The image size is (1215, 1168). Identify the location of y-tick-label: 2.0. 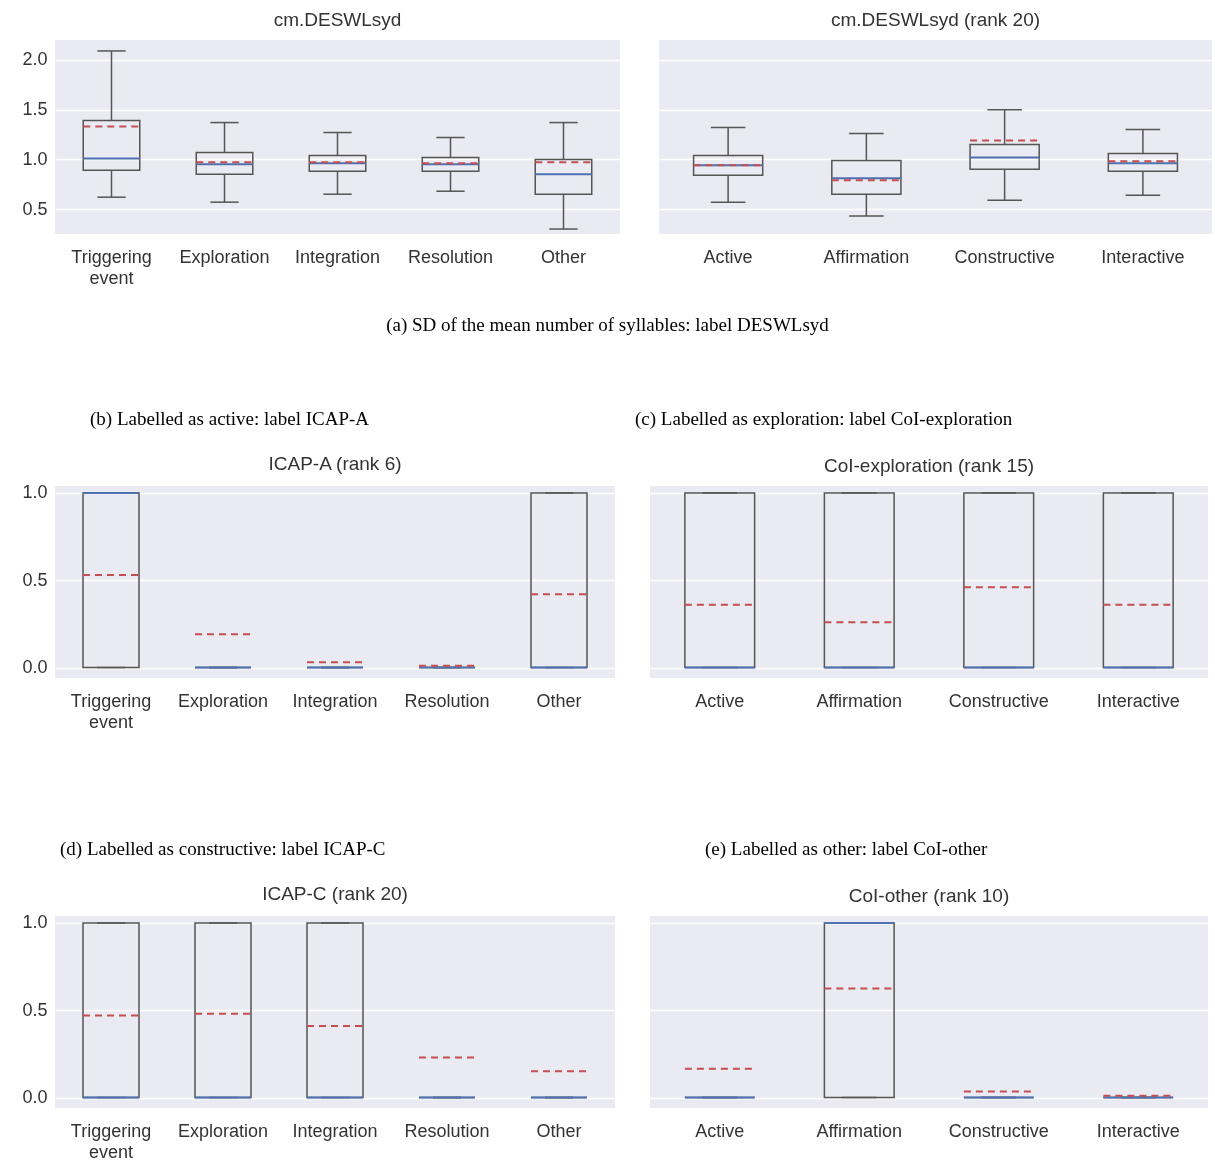
(35, 59).